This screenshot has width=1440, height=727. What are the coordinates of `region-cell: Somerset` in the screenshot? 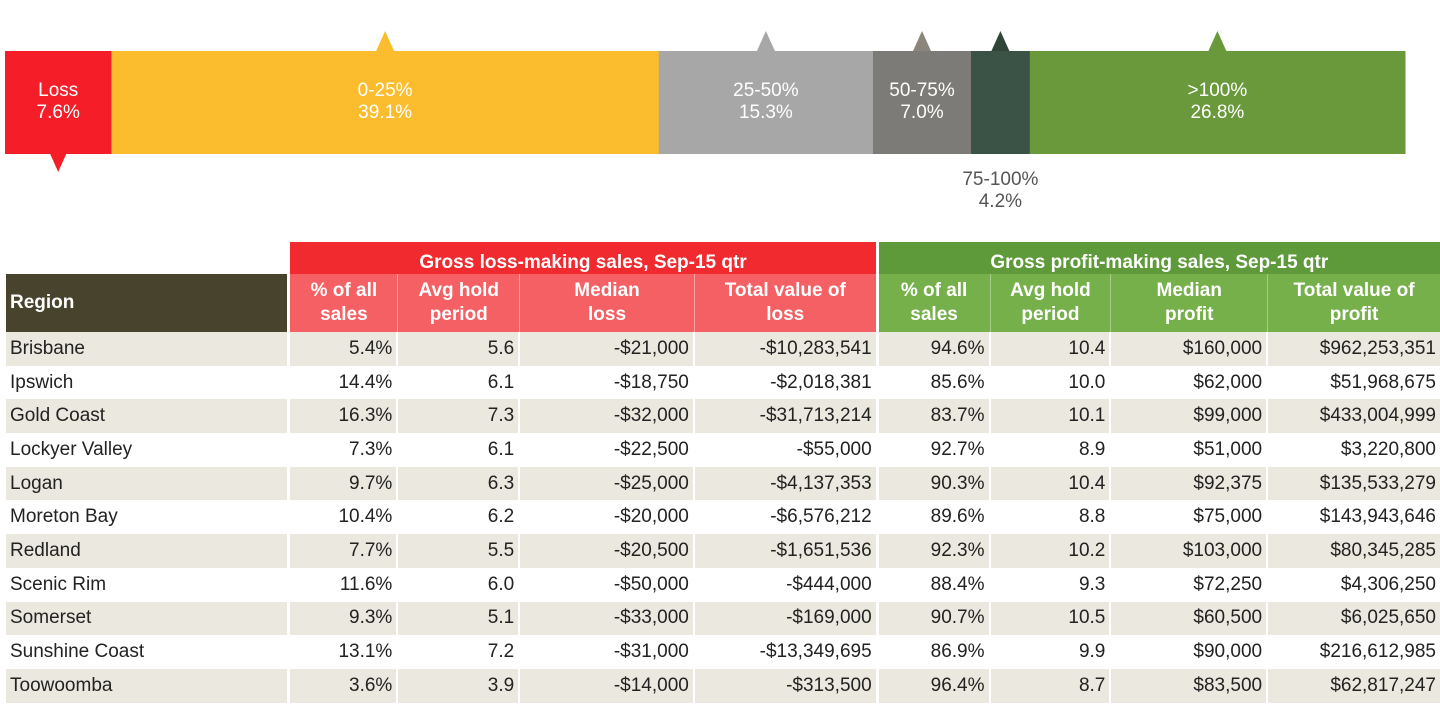 It's located at (147, 618).